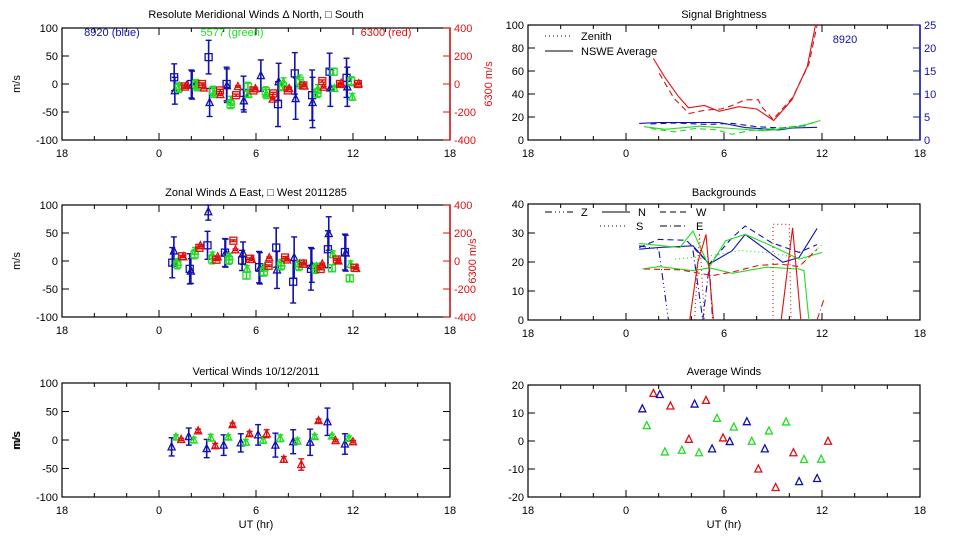 This screenshot has width=960, height=540. What do you see at coordinates (845, 40) in the screenshot?
I see `annotation: 8920` at bounding box center [845, 40].